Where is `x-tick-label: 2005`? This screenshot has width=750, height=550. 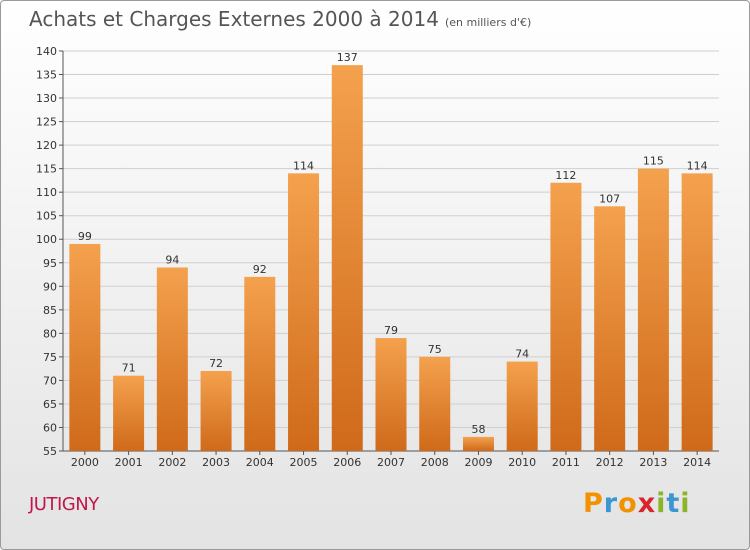 x-tick-label: 2005 is located at coordinates (304, 462).